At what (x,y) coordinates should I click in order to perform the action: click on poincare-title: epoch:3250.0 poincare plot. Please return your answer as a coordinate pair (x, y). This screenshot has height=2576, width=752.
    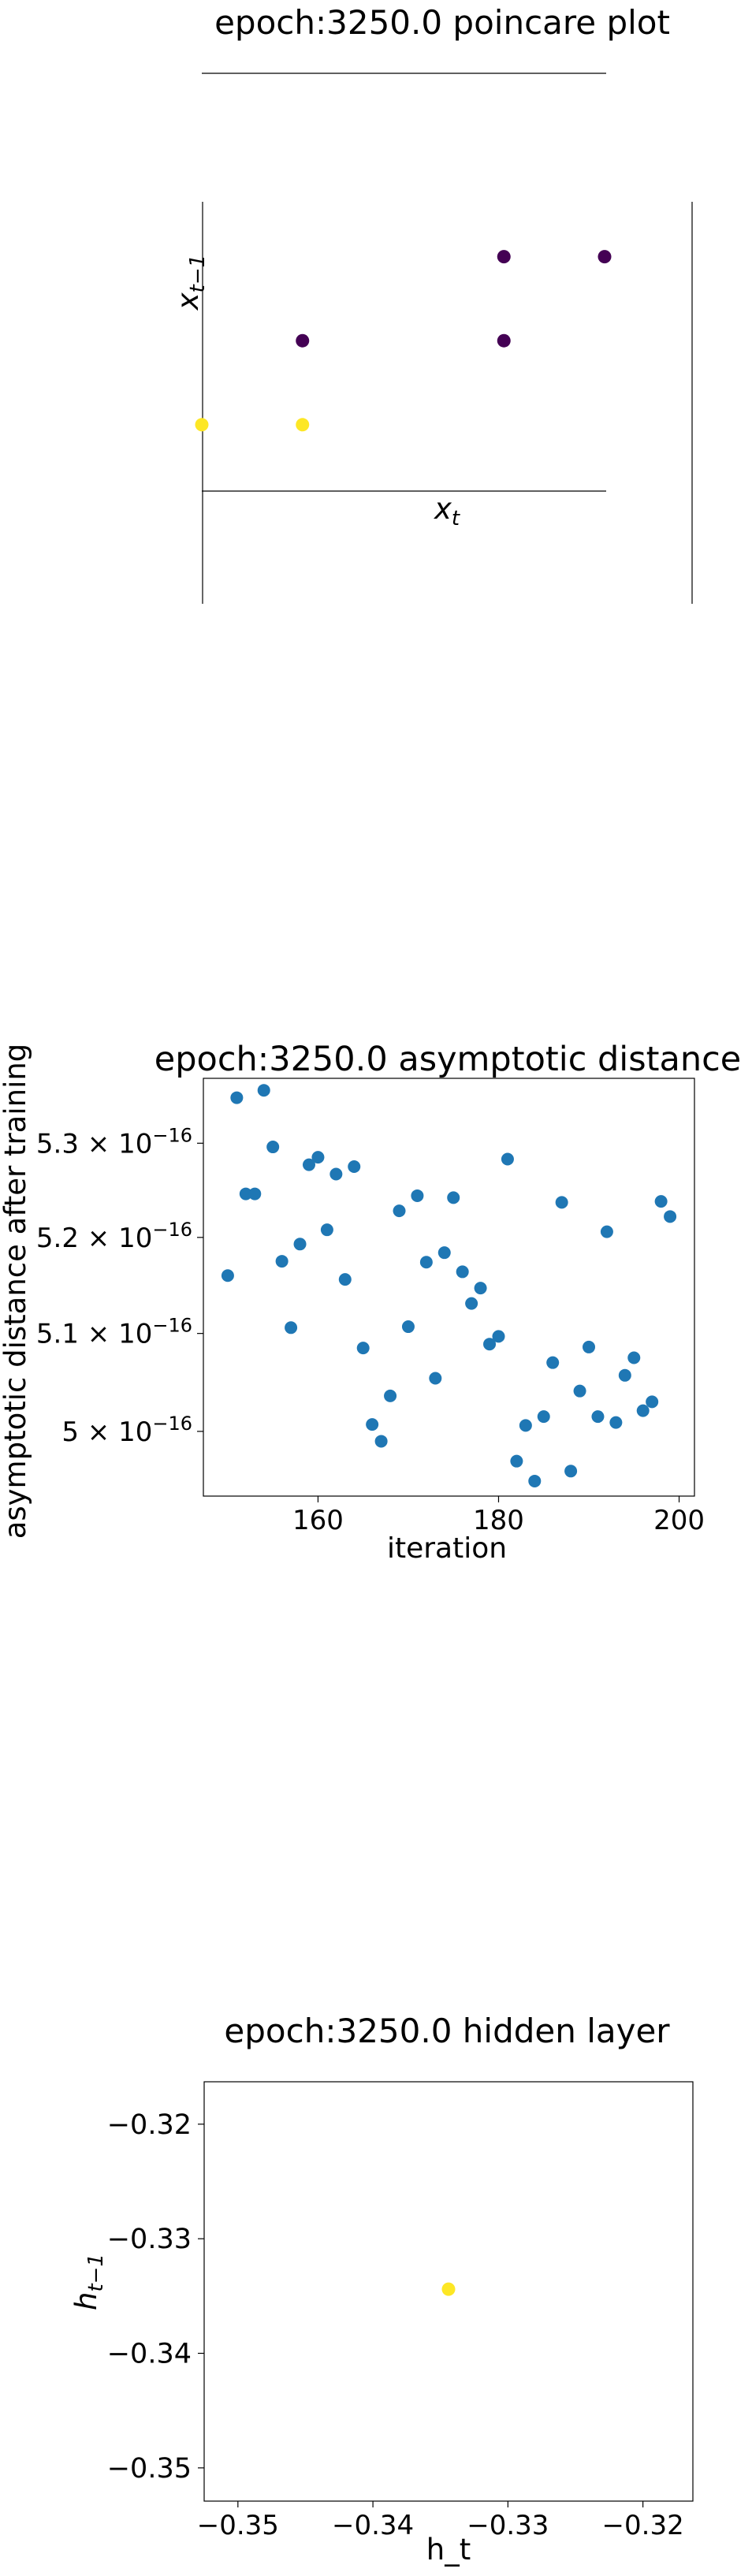
    Looking at the image, I should click on (442, 22).